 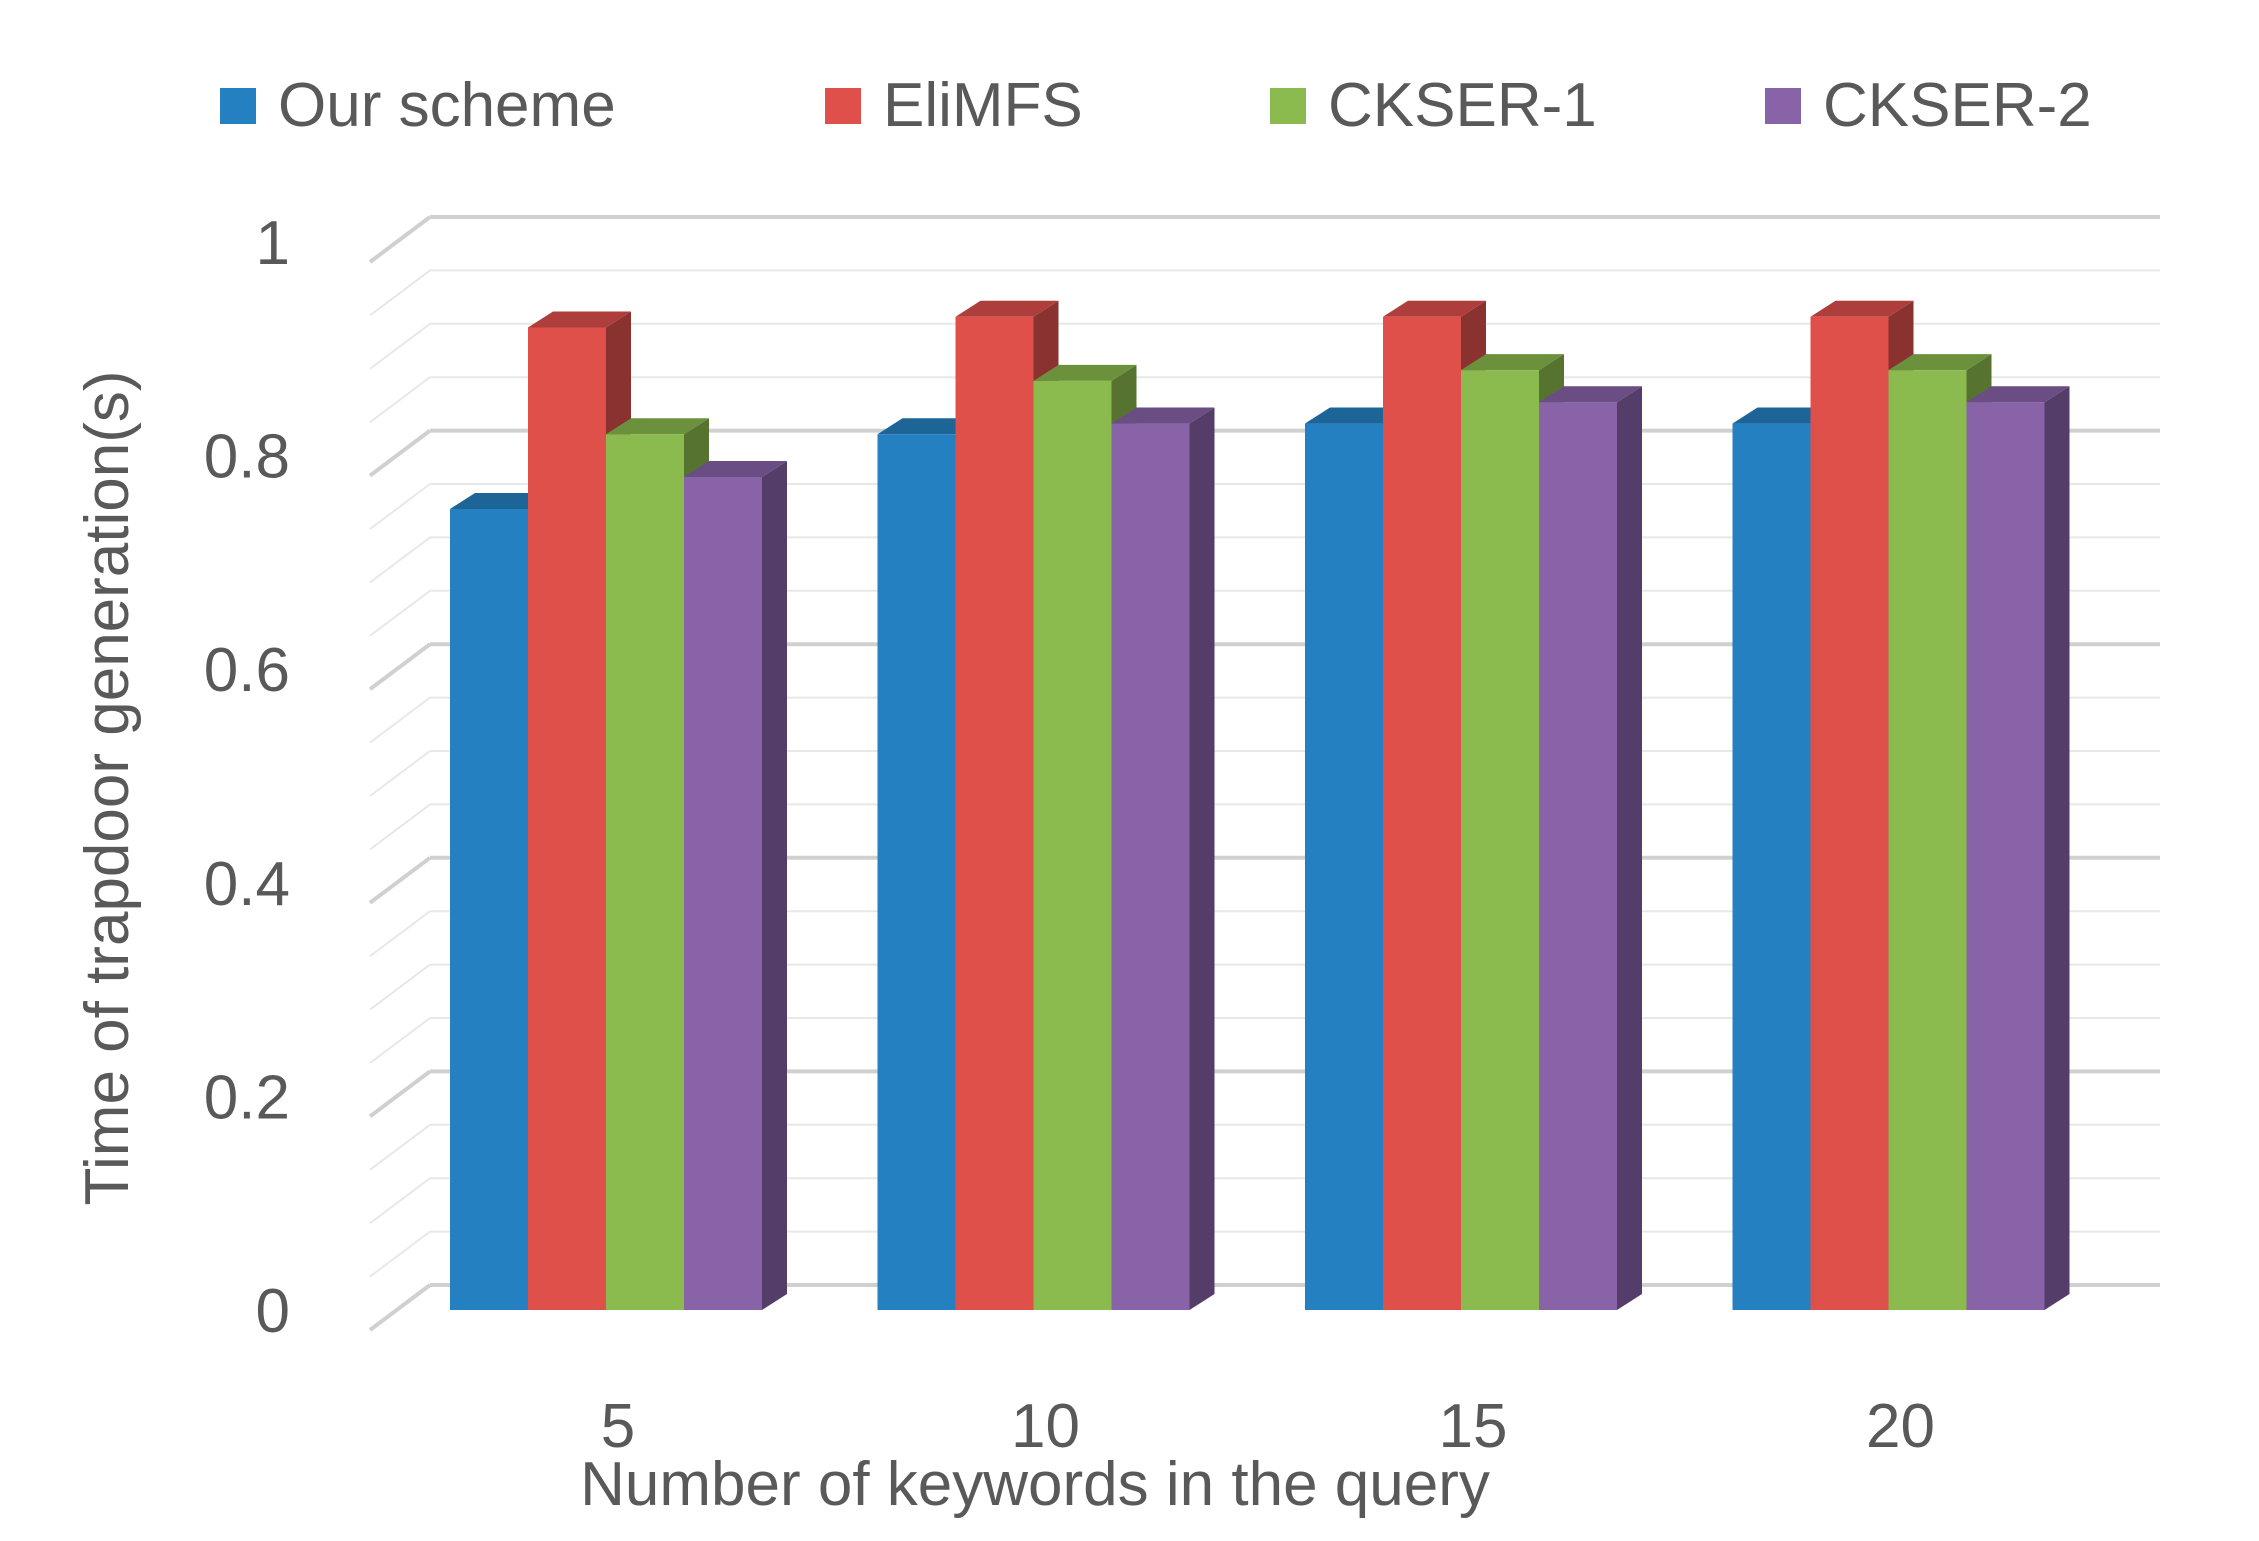 What do you see at coordinates (247, 457) in the screenshot?
I see `y-tick-label: 0.8` at bounding box center [247, 457].